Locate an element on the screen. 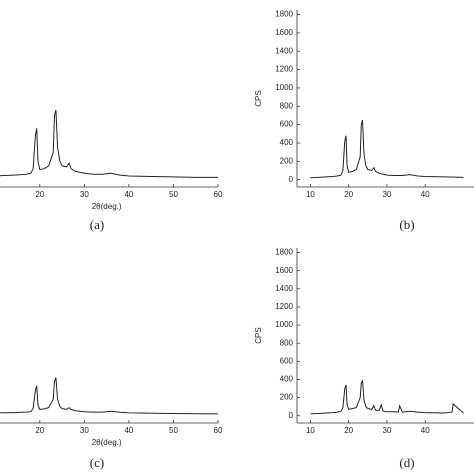  panel-caption: (d) is located at coordinates (406, 462).